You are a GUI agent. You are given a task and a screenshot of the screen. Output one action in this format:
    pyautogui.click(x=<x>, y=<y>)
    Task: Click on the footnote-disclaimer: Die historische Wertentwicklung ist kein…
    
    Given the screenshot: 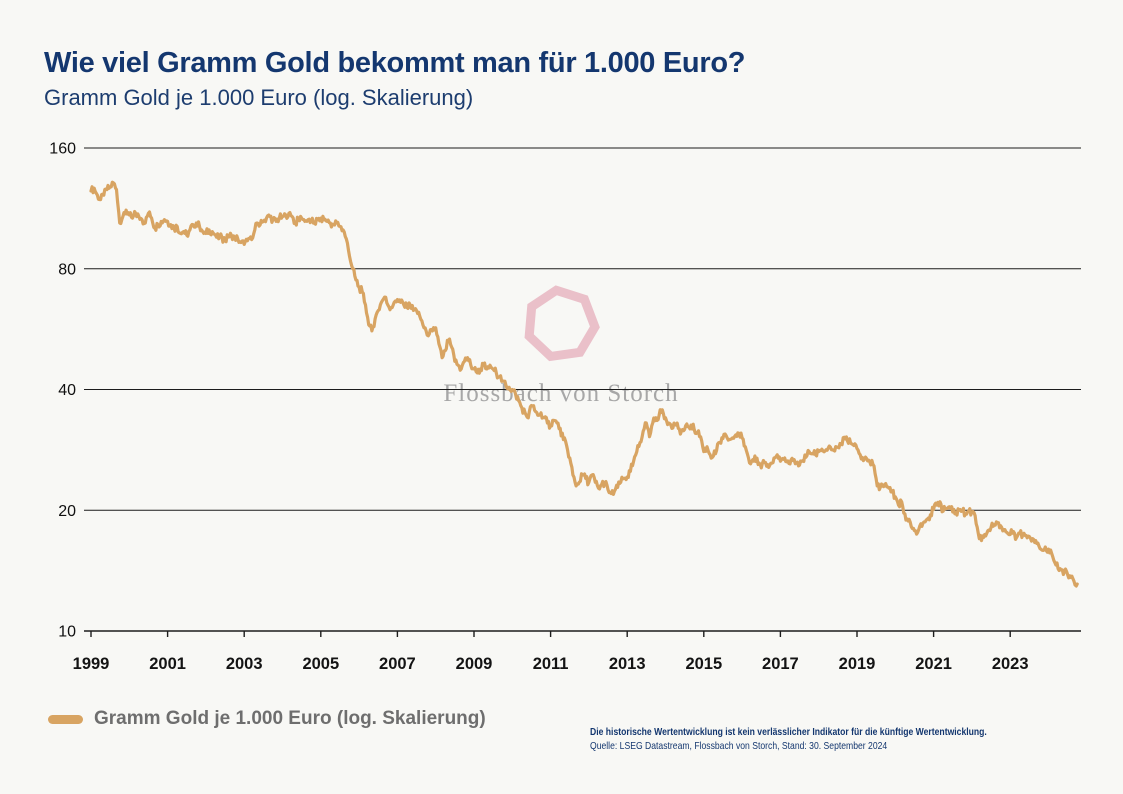 What is the action you would take?
    pyautogui.click(x=788, y=732)
    